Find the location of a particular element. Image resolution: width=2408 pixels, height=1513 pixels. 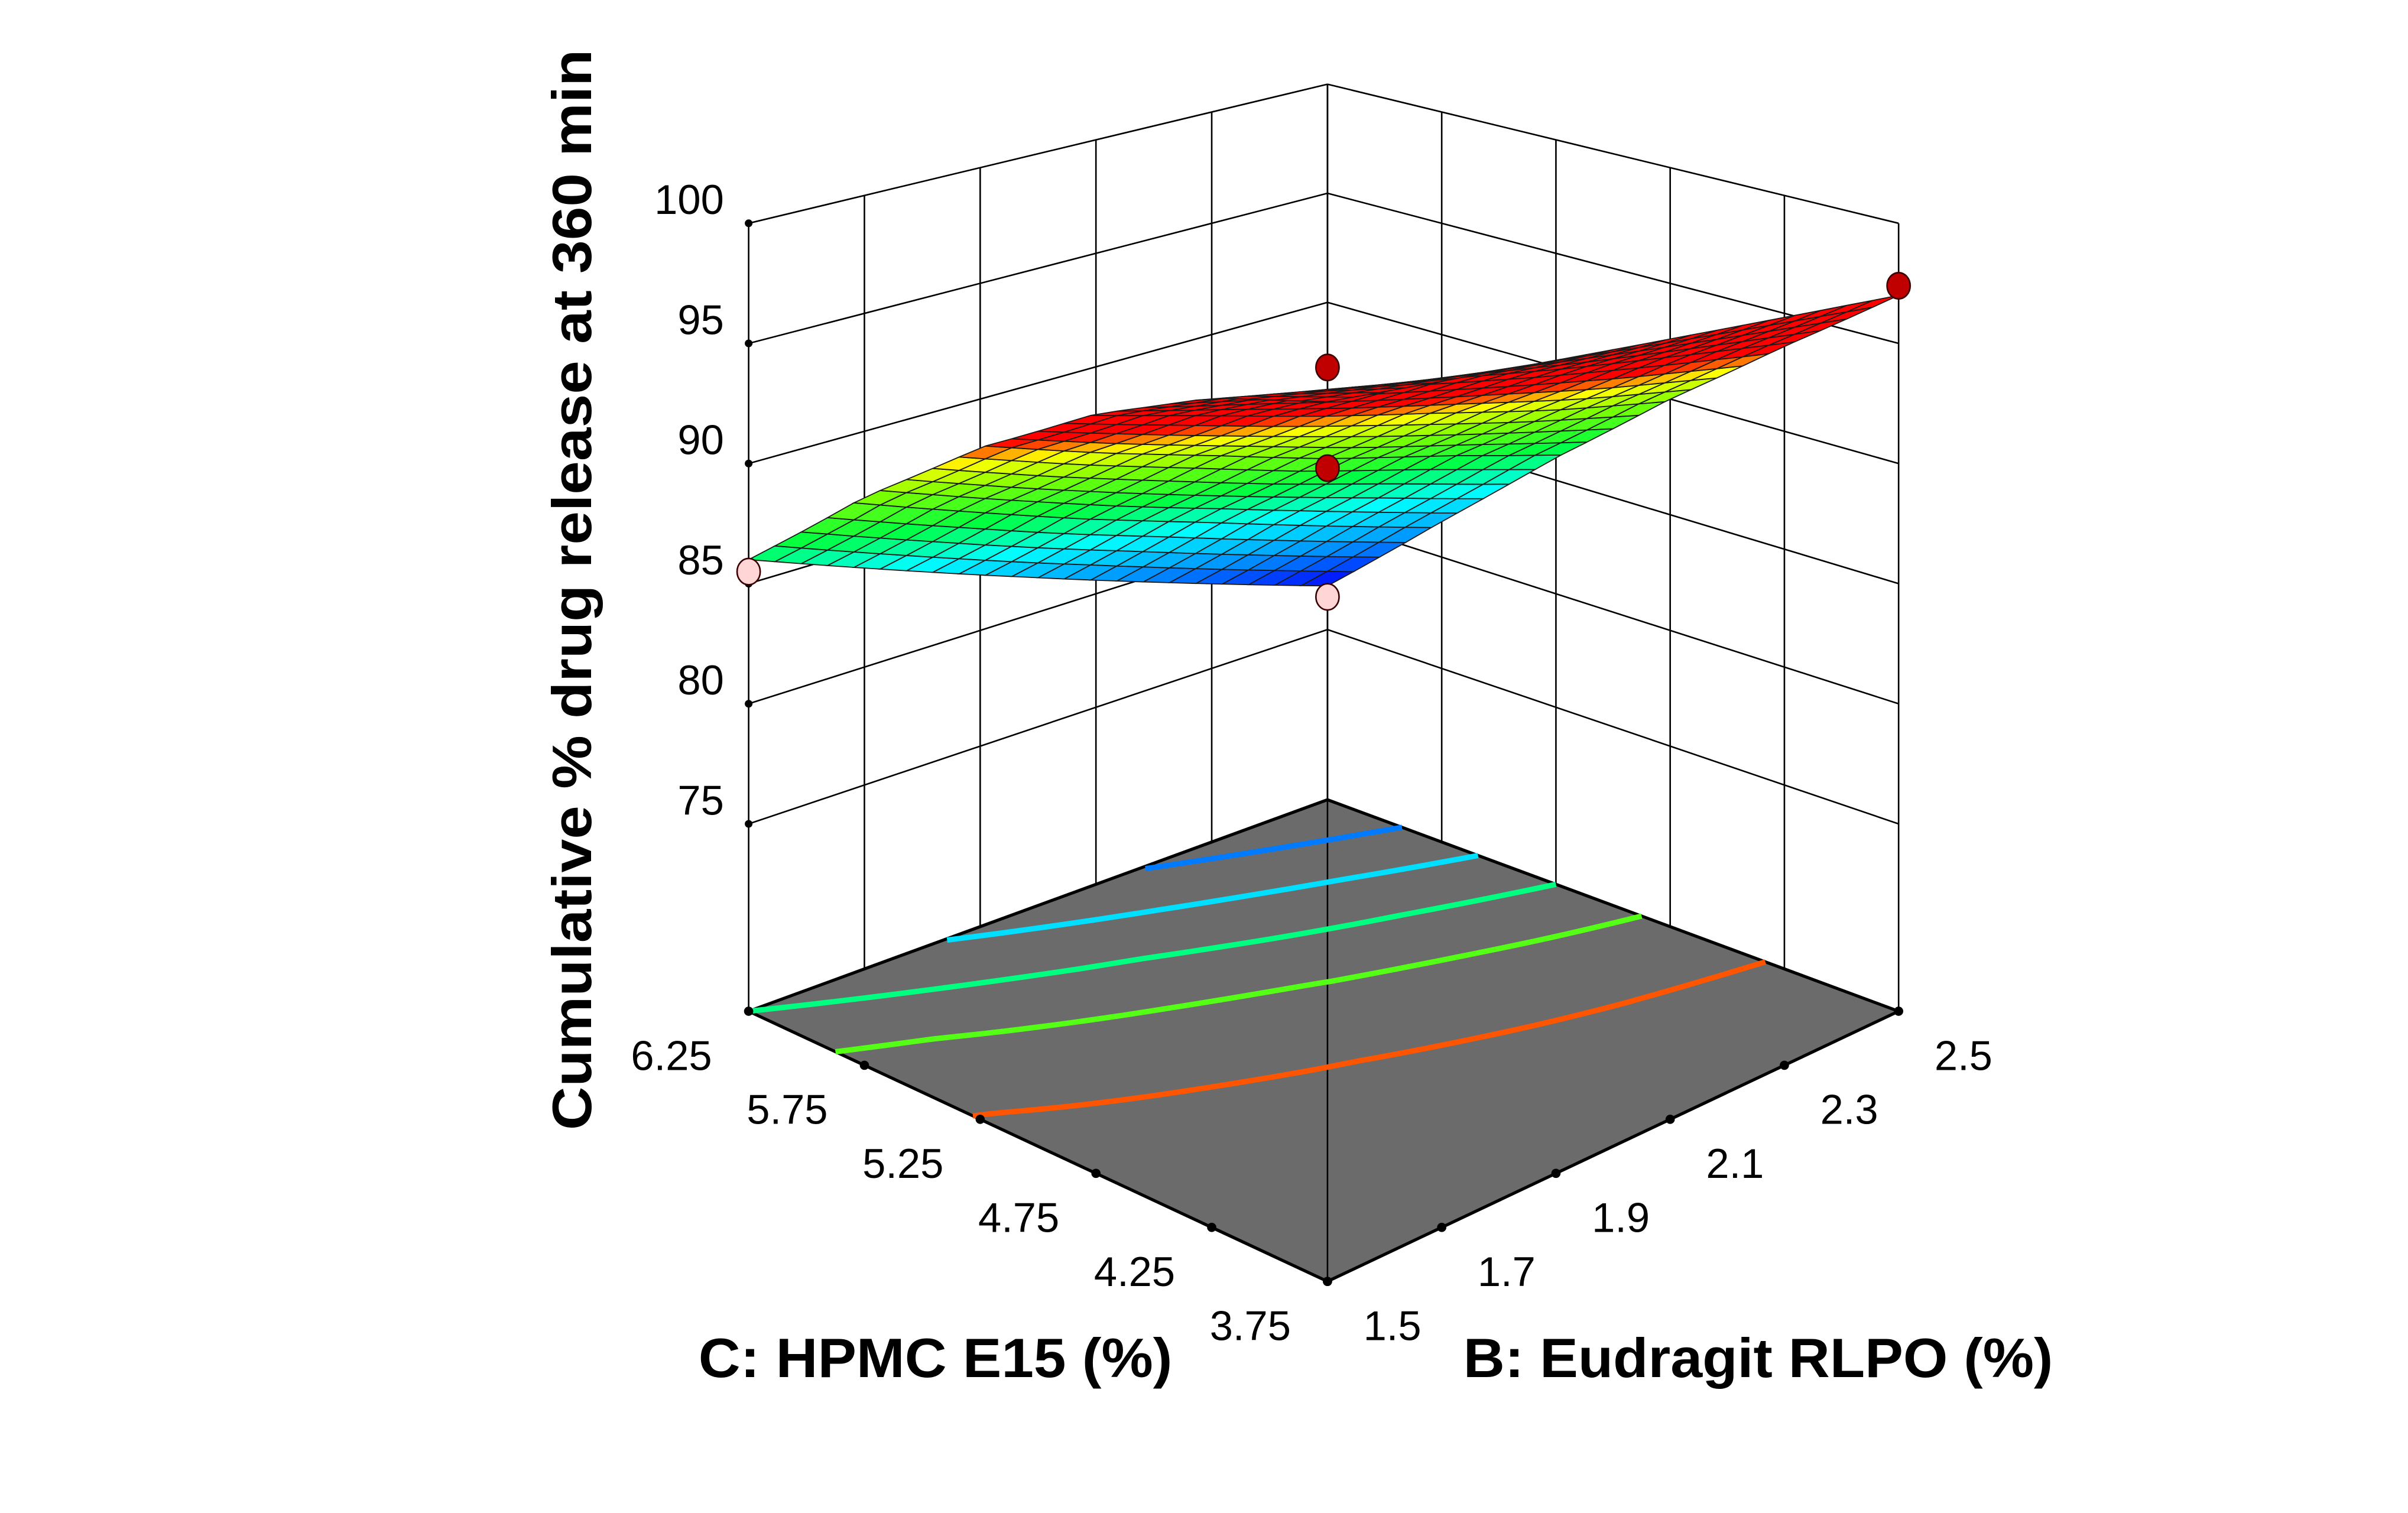

b-tick-label: 1.7 is located at coordinates (1507, 1272).